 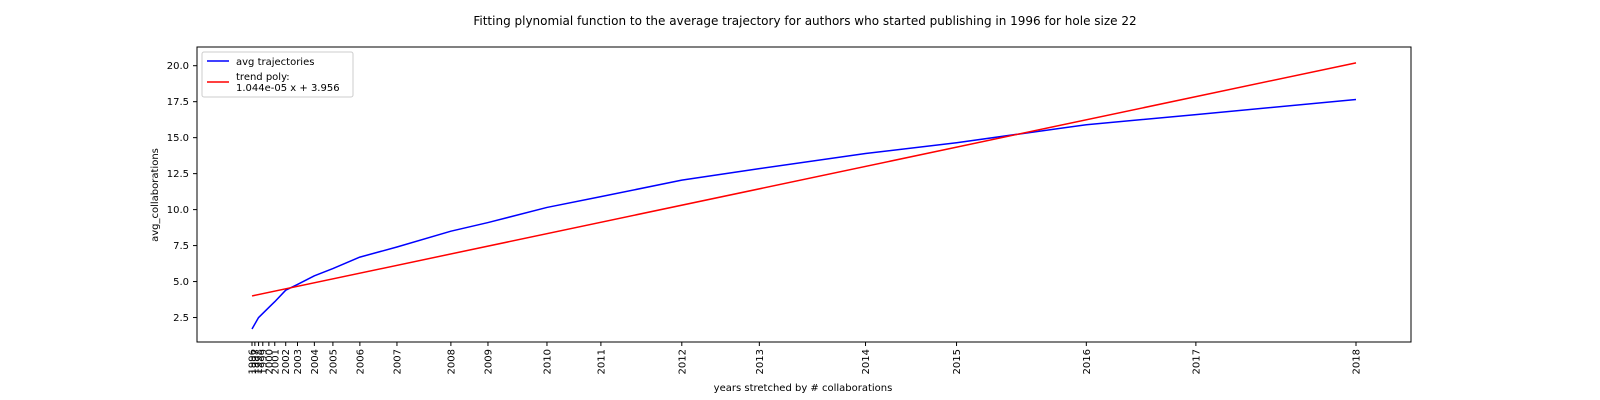 I want to click on x-tick-label: 2005, so click(x=333, y=361).